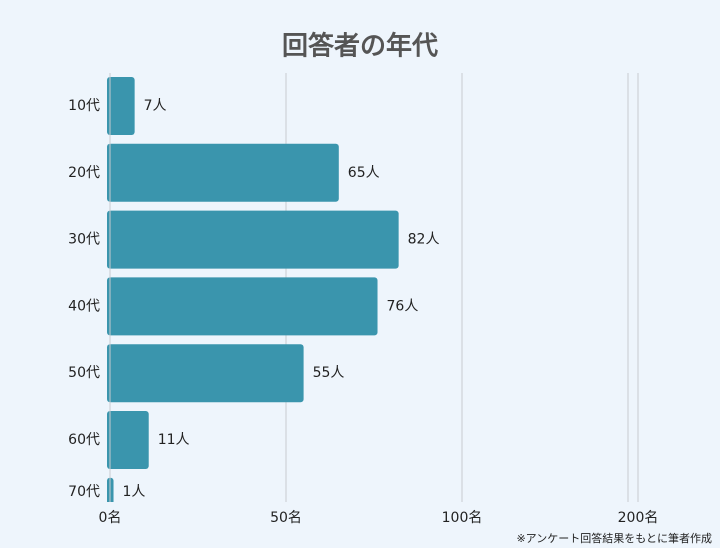  What do you see at coordinates (360, 46) in the screenshot?
I see `chart-title: 回答者の年代` at bounding box center [360, 46].